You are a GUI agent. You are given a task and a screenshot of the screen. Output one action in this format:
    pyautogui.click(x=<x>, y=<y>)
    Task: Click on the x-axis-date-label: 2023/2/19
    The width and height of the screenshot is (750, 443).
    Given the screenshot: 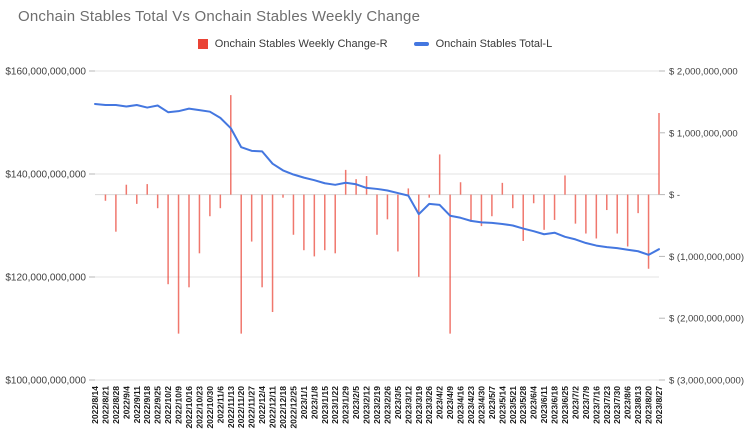 What is the action you would take?
    pyautogui.click(x=377, y=405)
    